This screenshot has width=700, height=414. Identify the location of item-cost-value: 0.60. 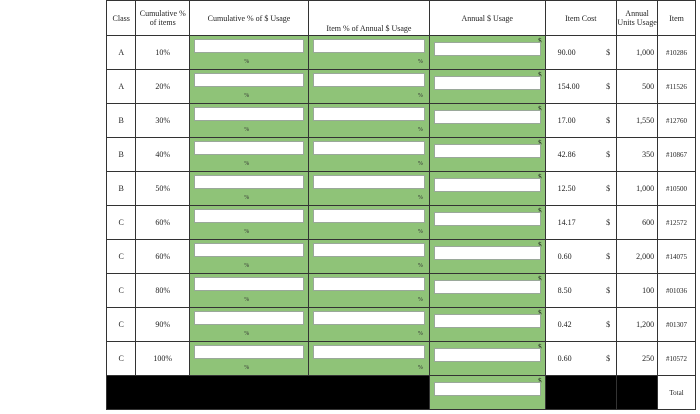
(564, 256).